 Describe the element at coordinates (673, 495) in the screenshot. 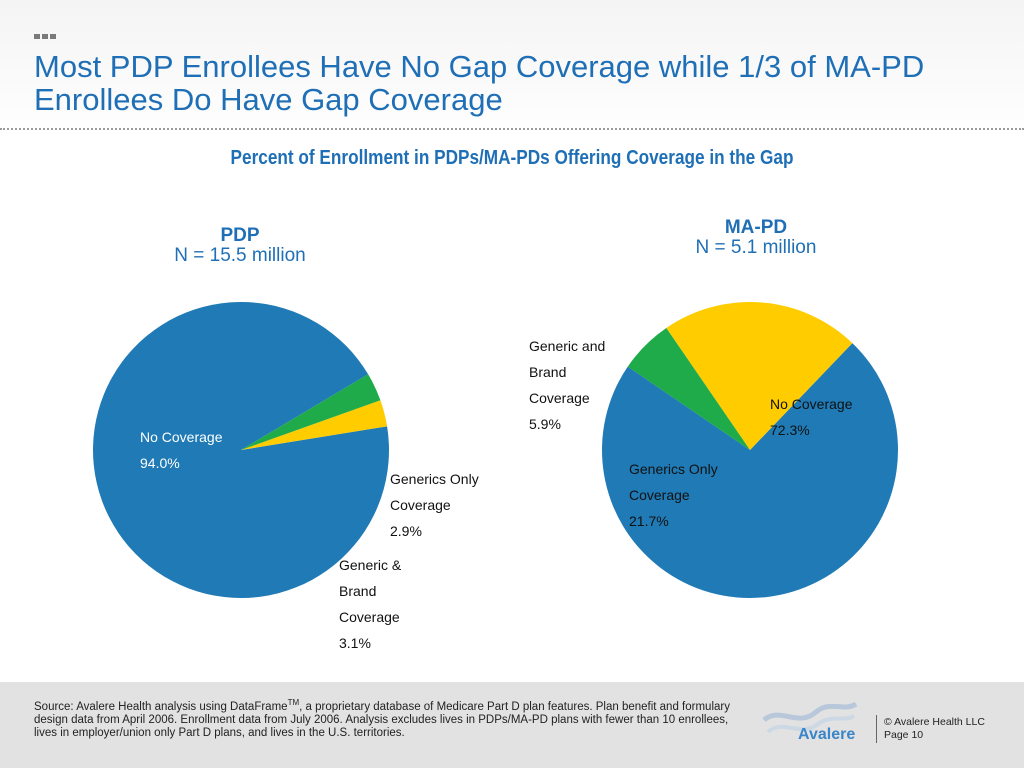

I see `mapd-label-generics-only: Generics Only Coverage 21.7%` at that location.